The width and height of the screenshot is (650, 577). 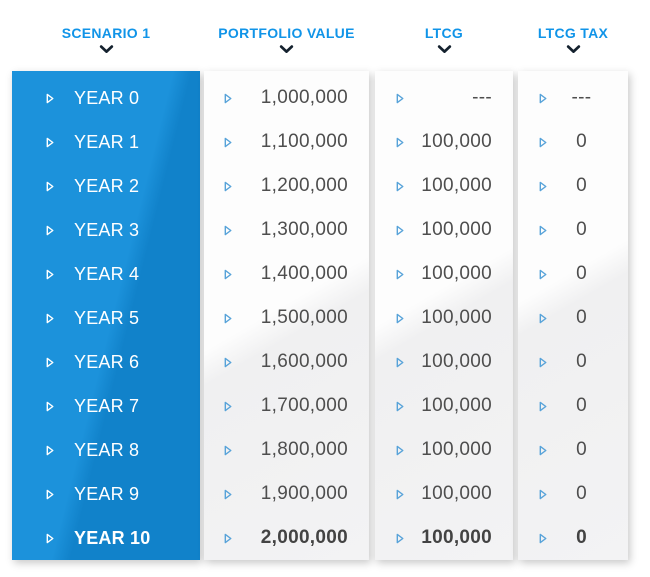 What do you see at coordinates (286, 274) in the screenshot?
I see `table-row: 1,400,000` at bounding box center [286, 274].